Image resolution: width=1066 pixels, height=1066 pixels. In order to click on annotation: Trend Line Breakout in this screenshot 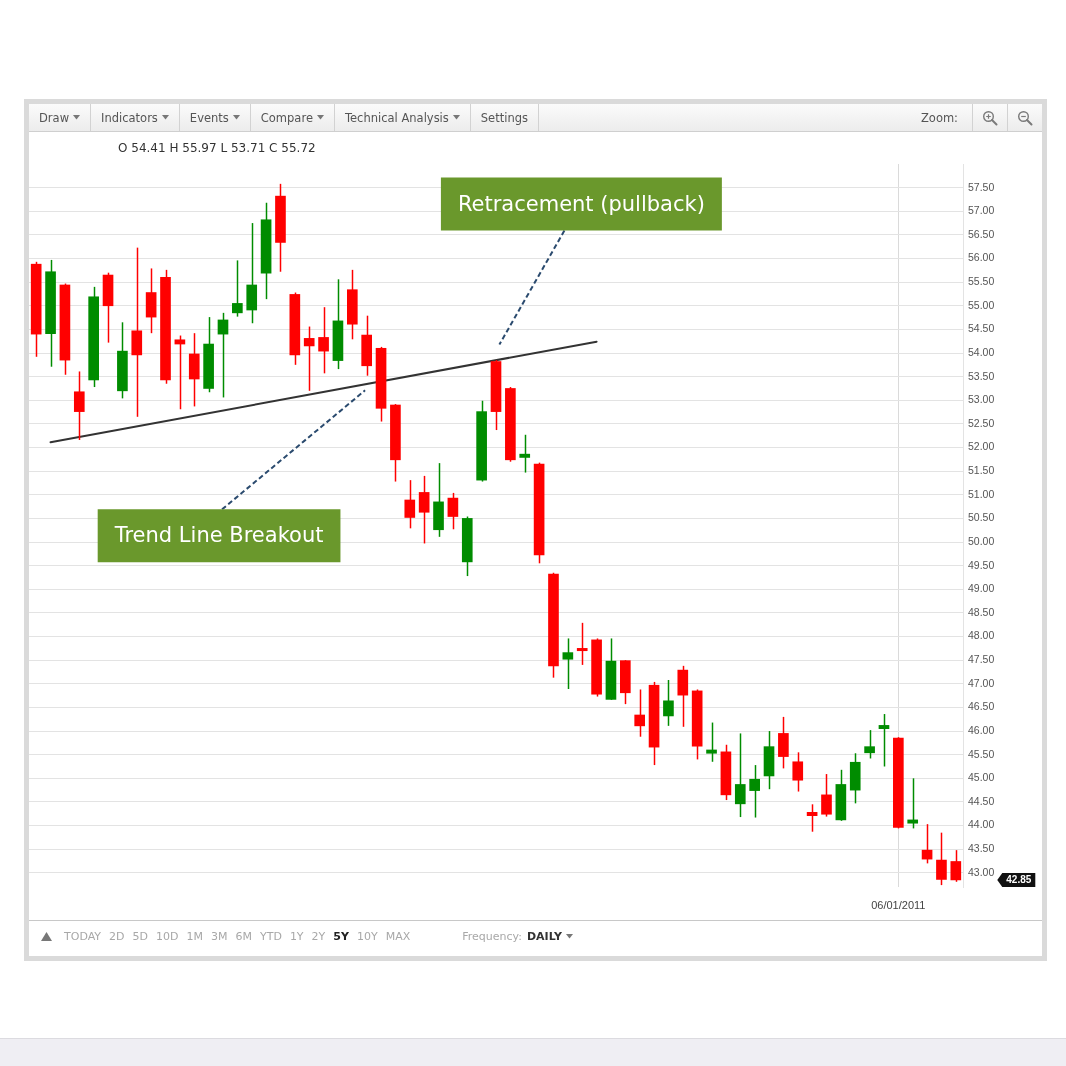, I will do `click(218, 535)`.